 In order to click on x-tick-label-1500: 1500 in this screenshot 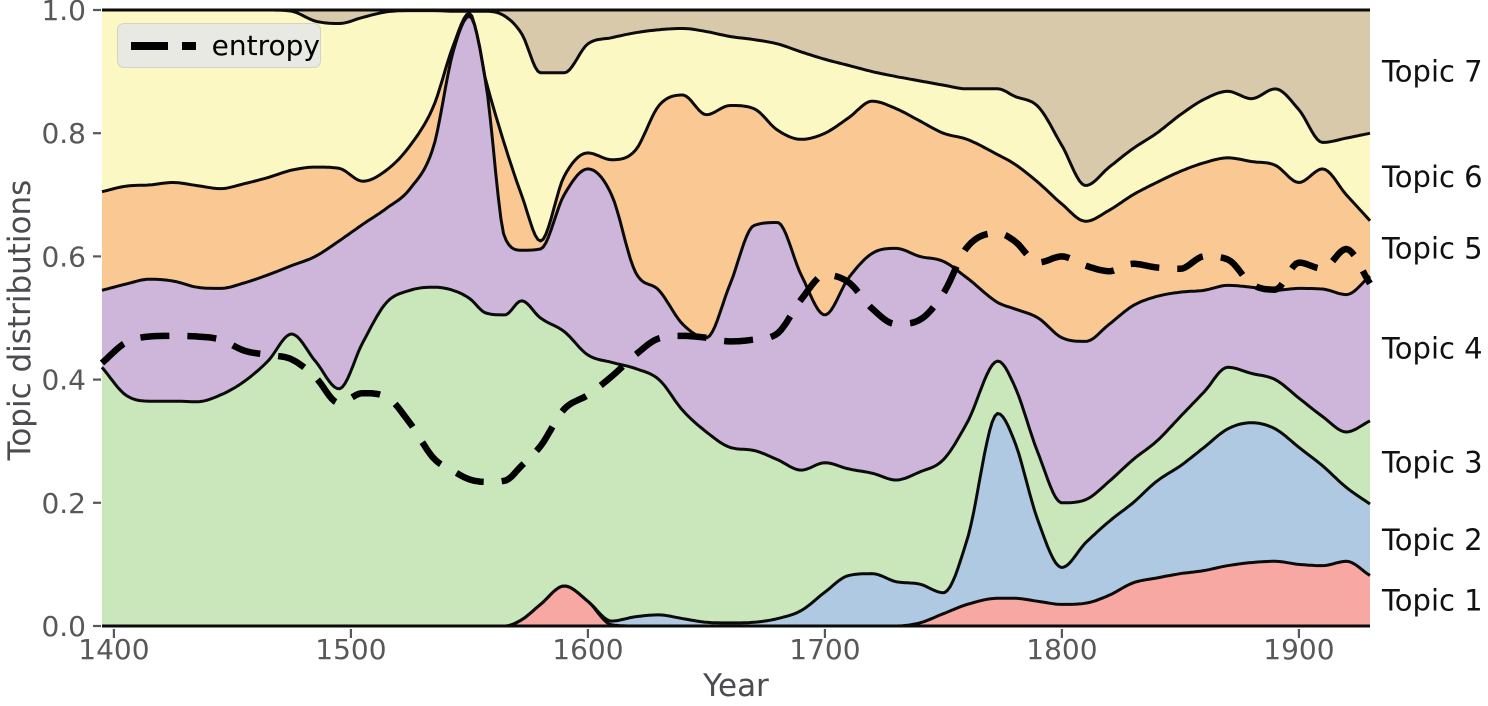, I will do `click(350, 649)`.